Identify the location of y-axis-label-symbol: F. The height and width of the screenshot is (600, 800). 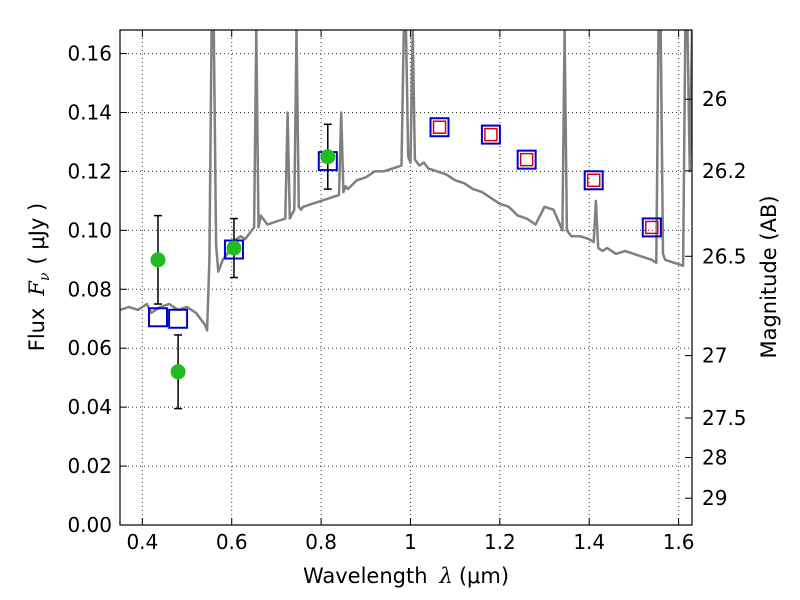
(37, 288).